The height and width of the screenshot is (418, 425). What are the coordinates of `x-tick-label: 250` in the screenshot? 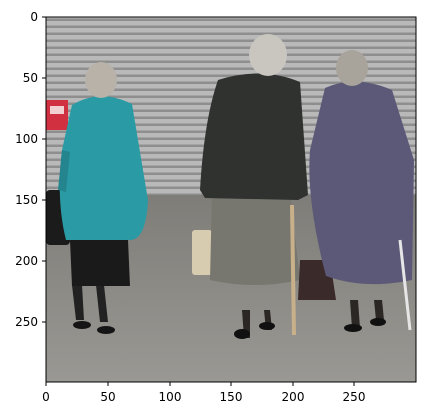 It's located at (354, 397).